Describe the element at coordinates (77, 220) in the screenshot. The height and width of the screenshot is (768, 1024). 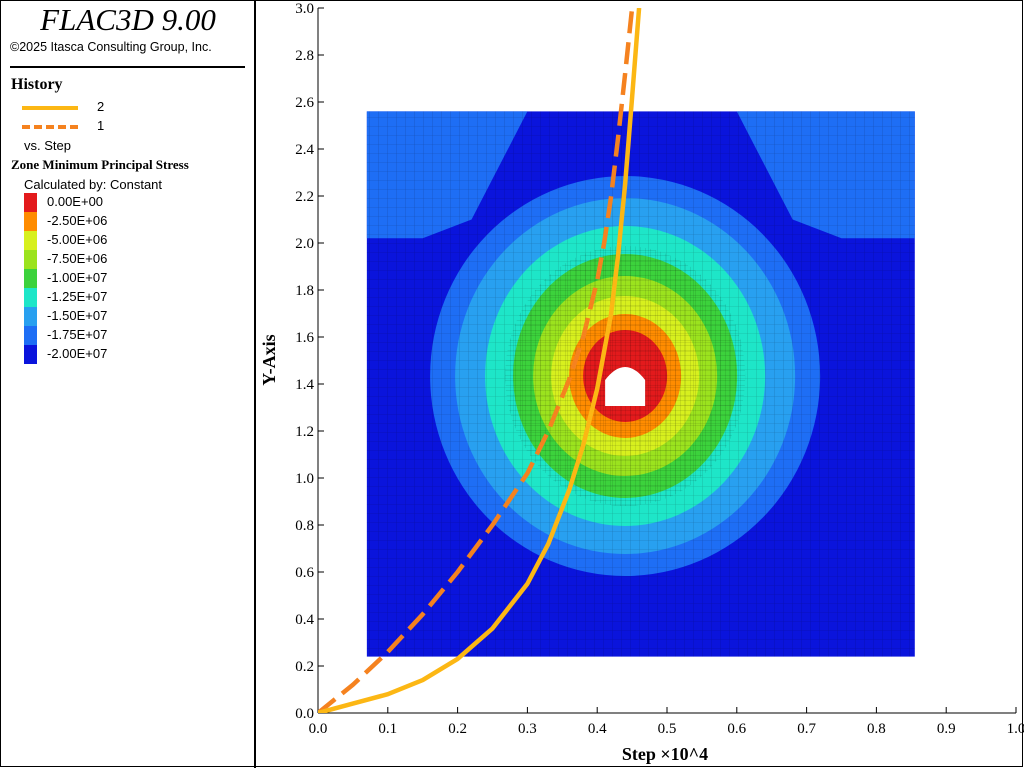
I see `colorbar-label: -2.50E+06` at that location.